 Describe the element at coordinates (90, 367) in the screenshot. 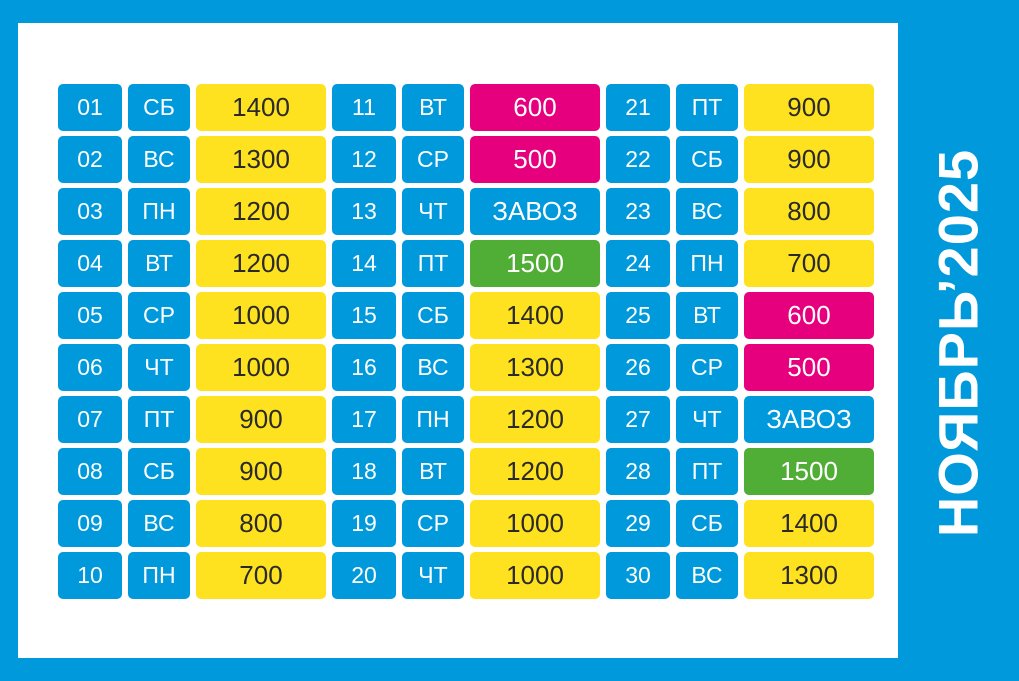

I see `day-number: 06` at that location.